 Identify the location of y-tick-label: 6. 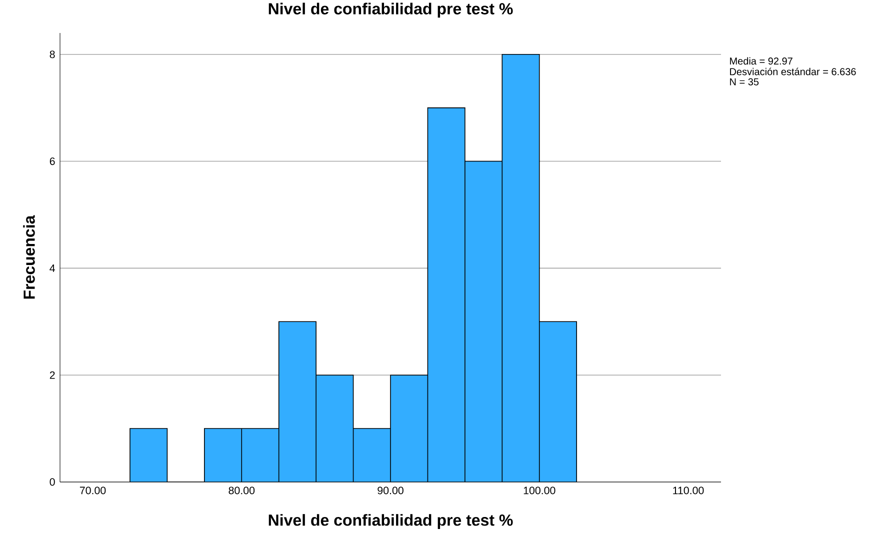
(52, 162).